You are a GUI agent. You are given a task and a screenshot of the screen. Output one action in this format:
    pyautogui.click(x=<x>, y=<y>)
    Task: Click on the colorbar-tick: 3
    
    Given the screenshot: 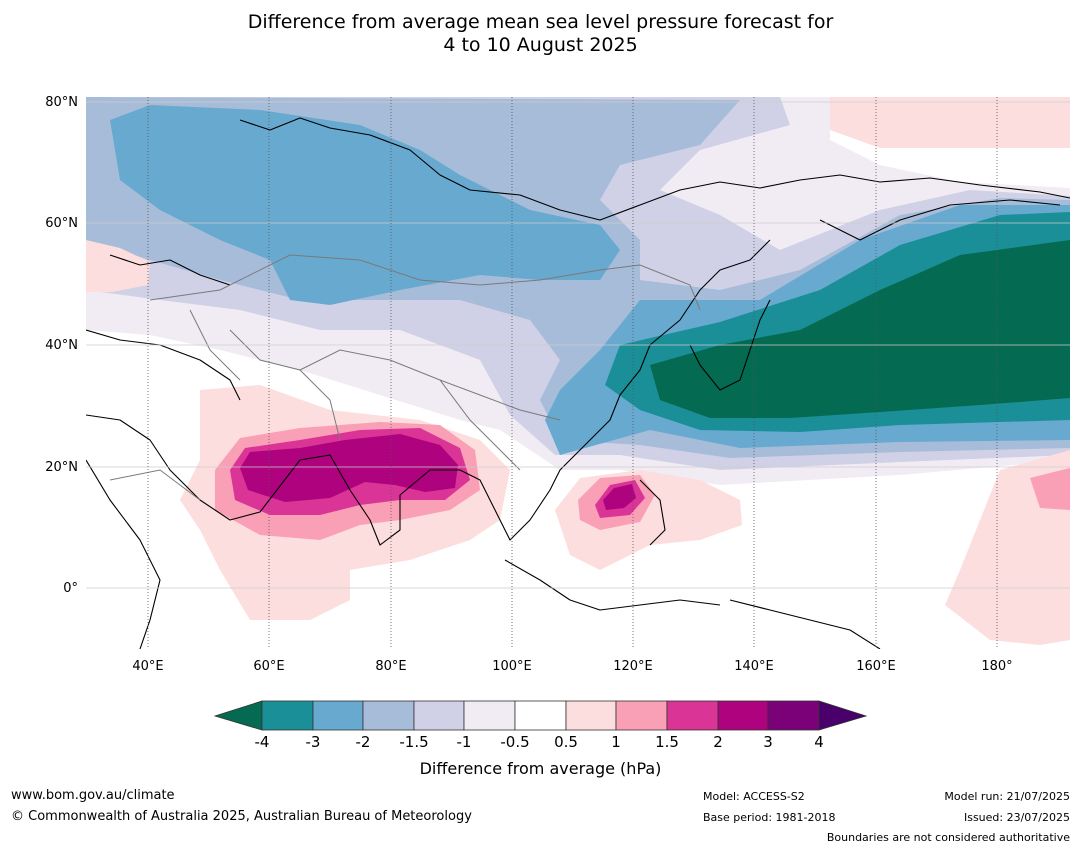 What is the action you would take?
    pyautogui.click(x=768, y=742)
    